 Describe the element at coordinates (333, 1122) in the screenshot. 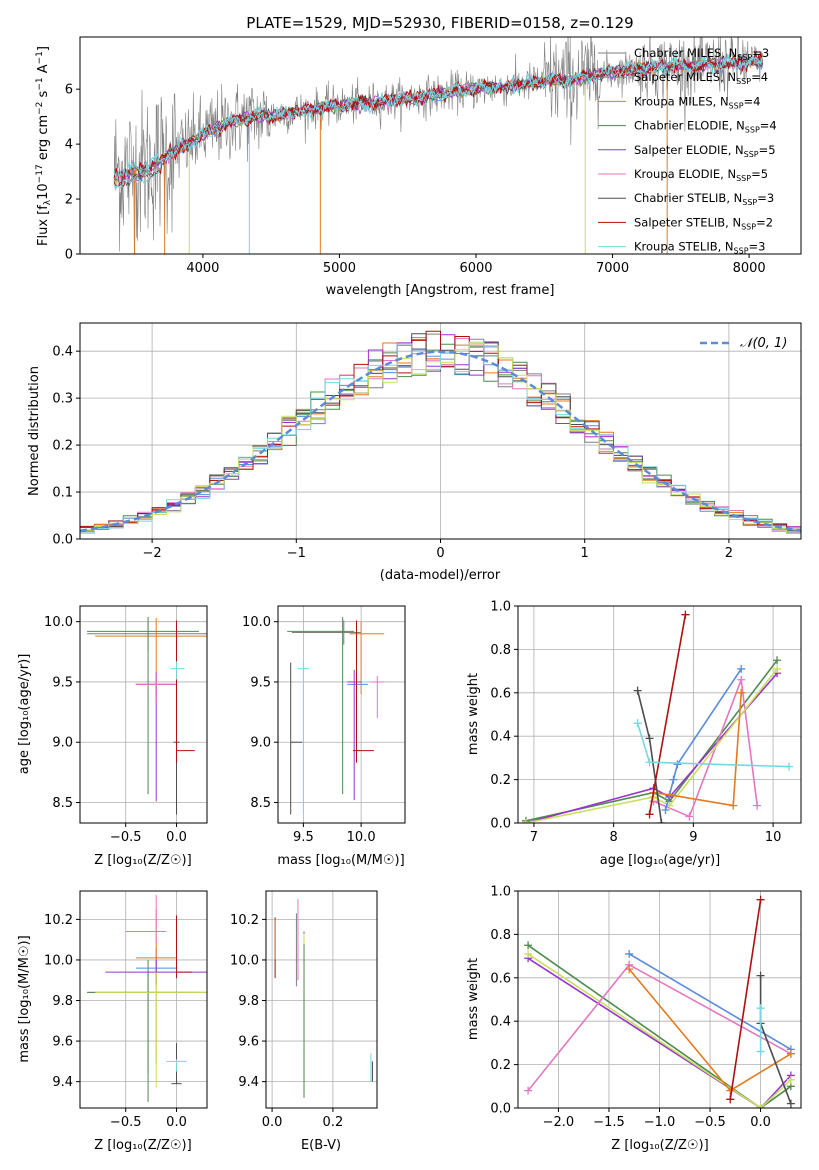

I see `x-tick-label: 0.2` at that location.